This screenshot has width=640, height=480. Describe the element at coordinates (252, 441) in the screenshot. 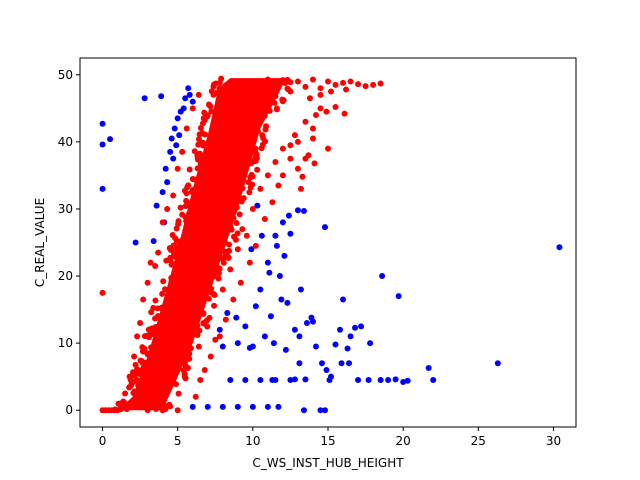

I see `x-tick-label: 10` at that location.